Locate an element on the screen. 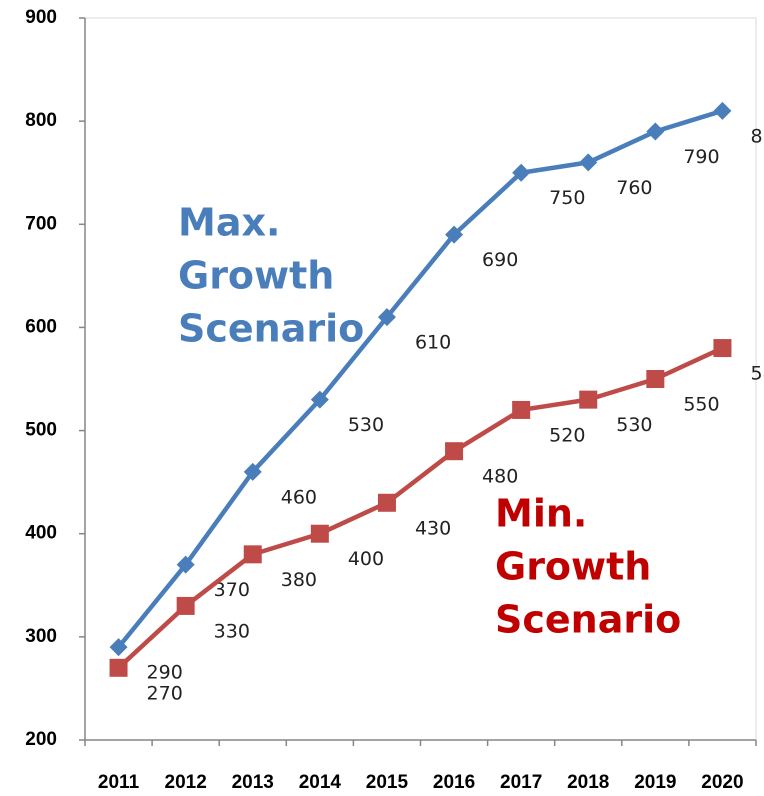 This screenshot has width=764, height=796. data-label: 370 is located at coordinates (232, 590).